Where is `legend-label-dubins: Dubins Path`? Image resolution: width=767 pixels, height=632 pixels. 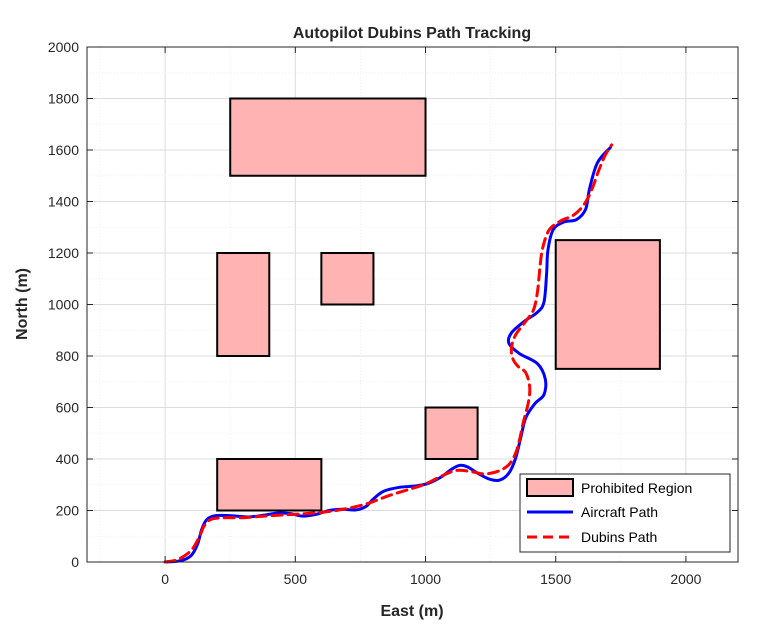 legend-label-dubins: Dubins Path is located at coordinates (619, 537).